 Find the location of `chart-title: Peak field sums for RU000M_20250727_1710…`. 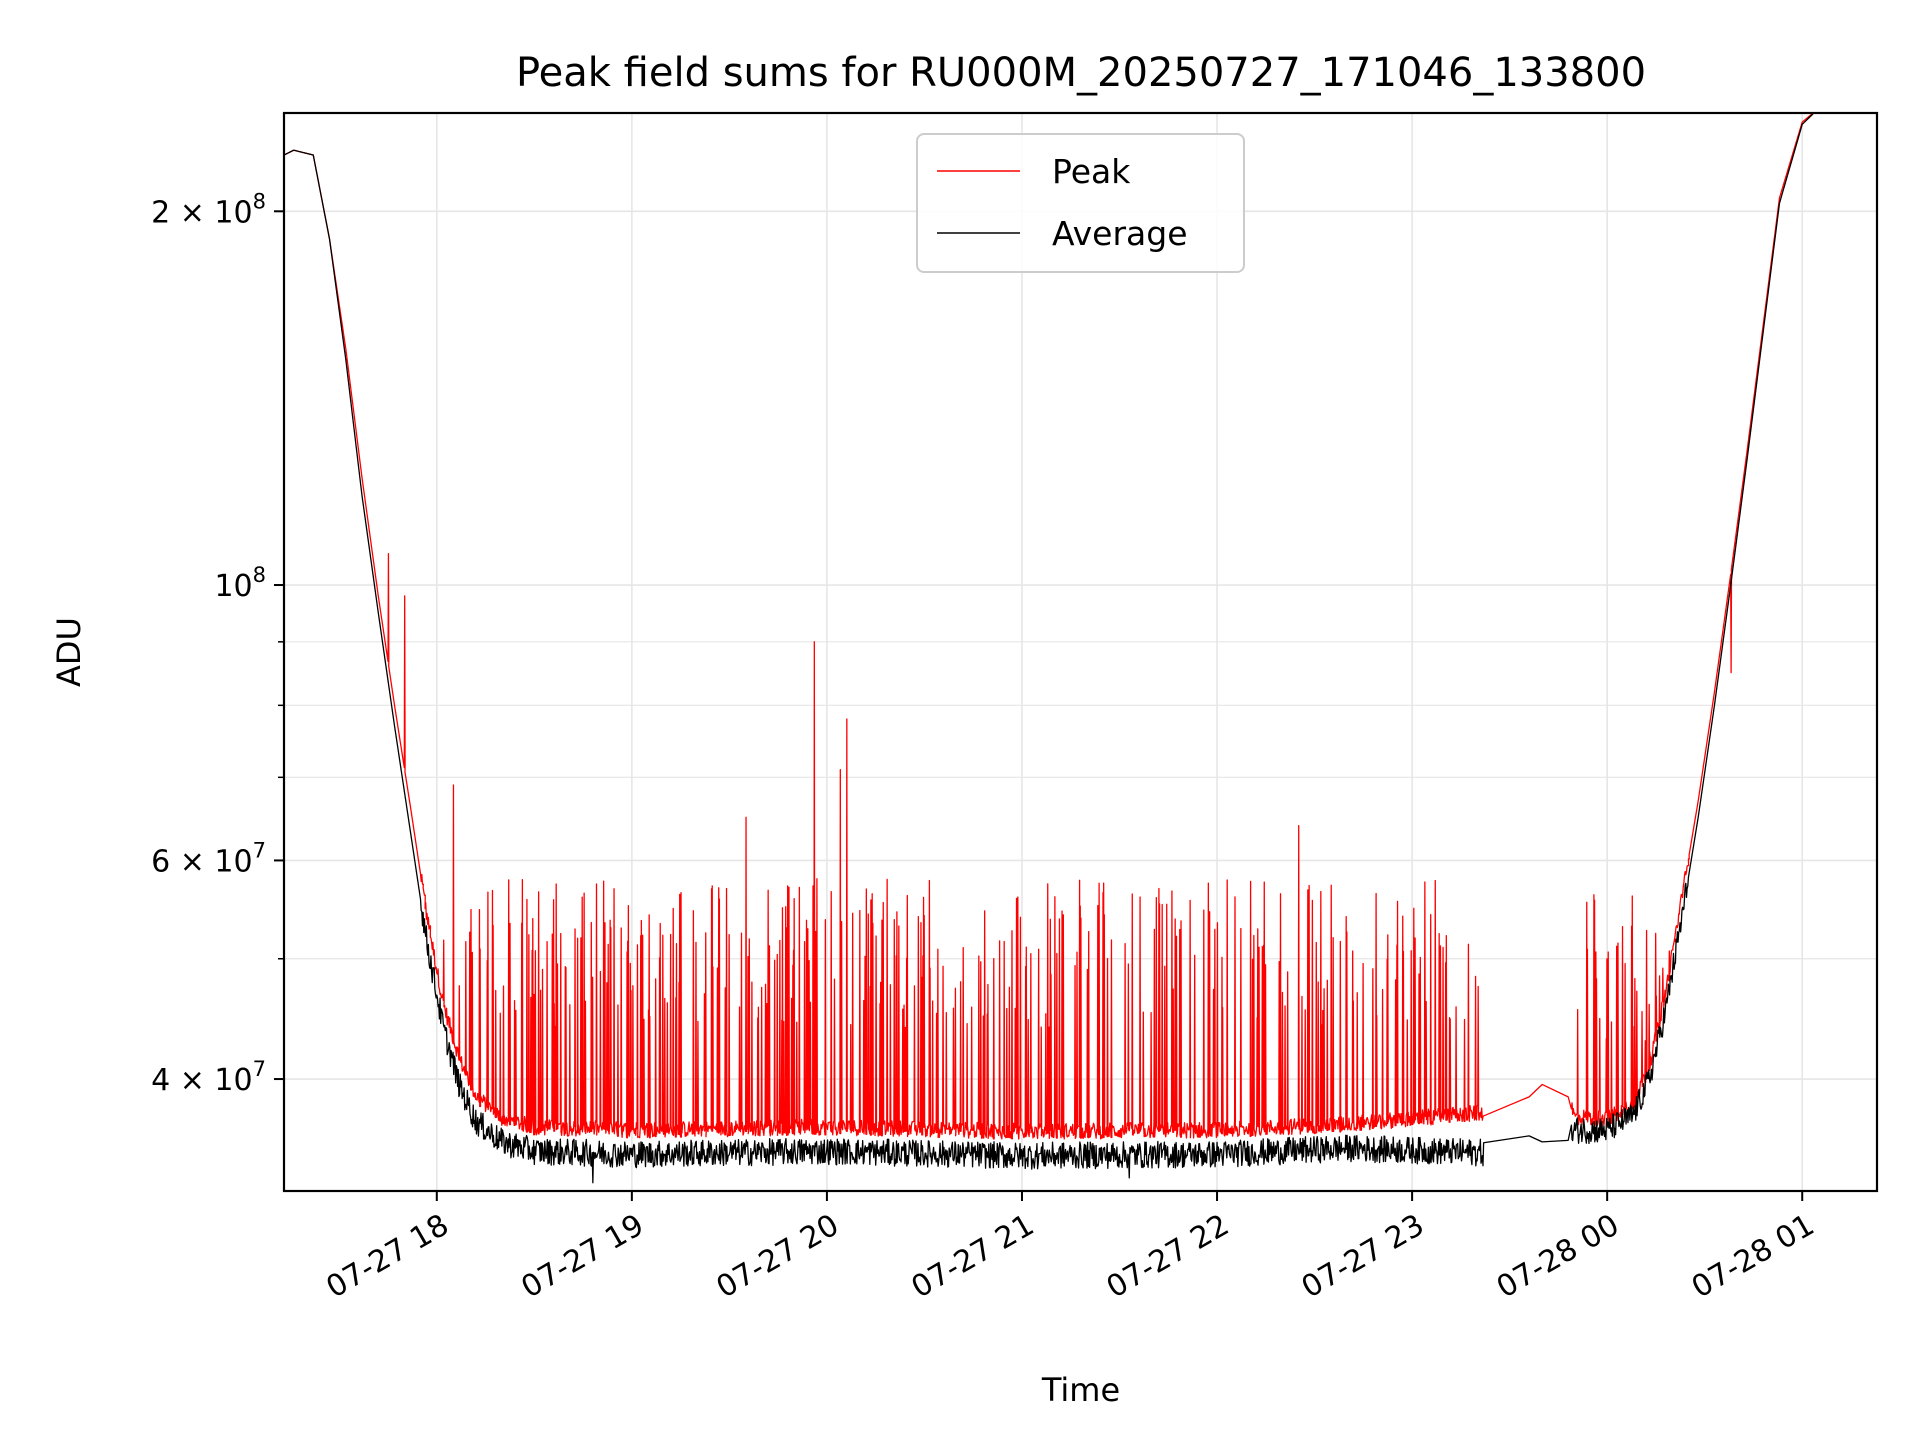

chart-title: Peak field sums for RU000M_20250727_1710… is located at coordinates (1081, 73).